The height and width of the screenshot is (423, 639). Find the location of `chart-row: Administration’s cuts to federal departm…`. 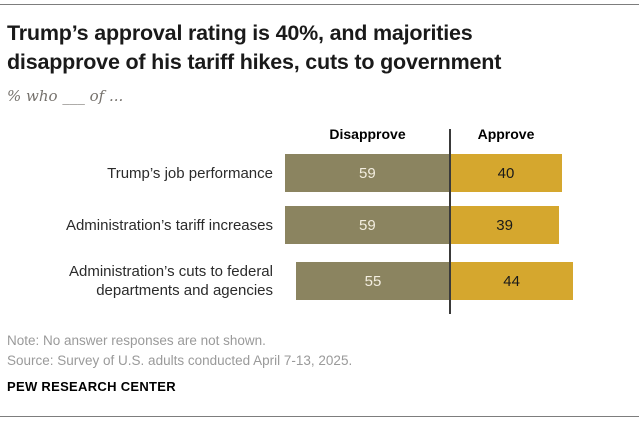

chart-row: Administration’s cuts to federal departm… is located at coordinates (319, 281).